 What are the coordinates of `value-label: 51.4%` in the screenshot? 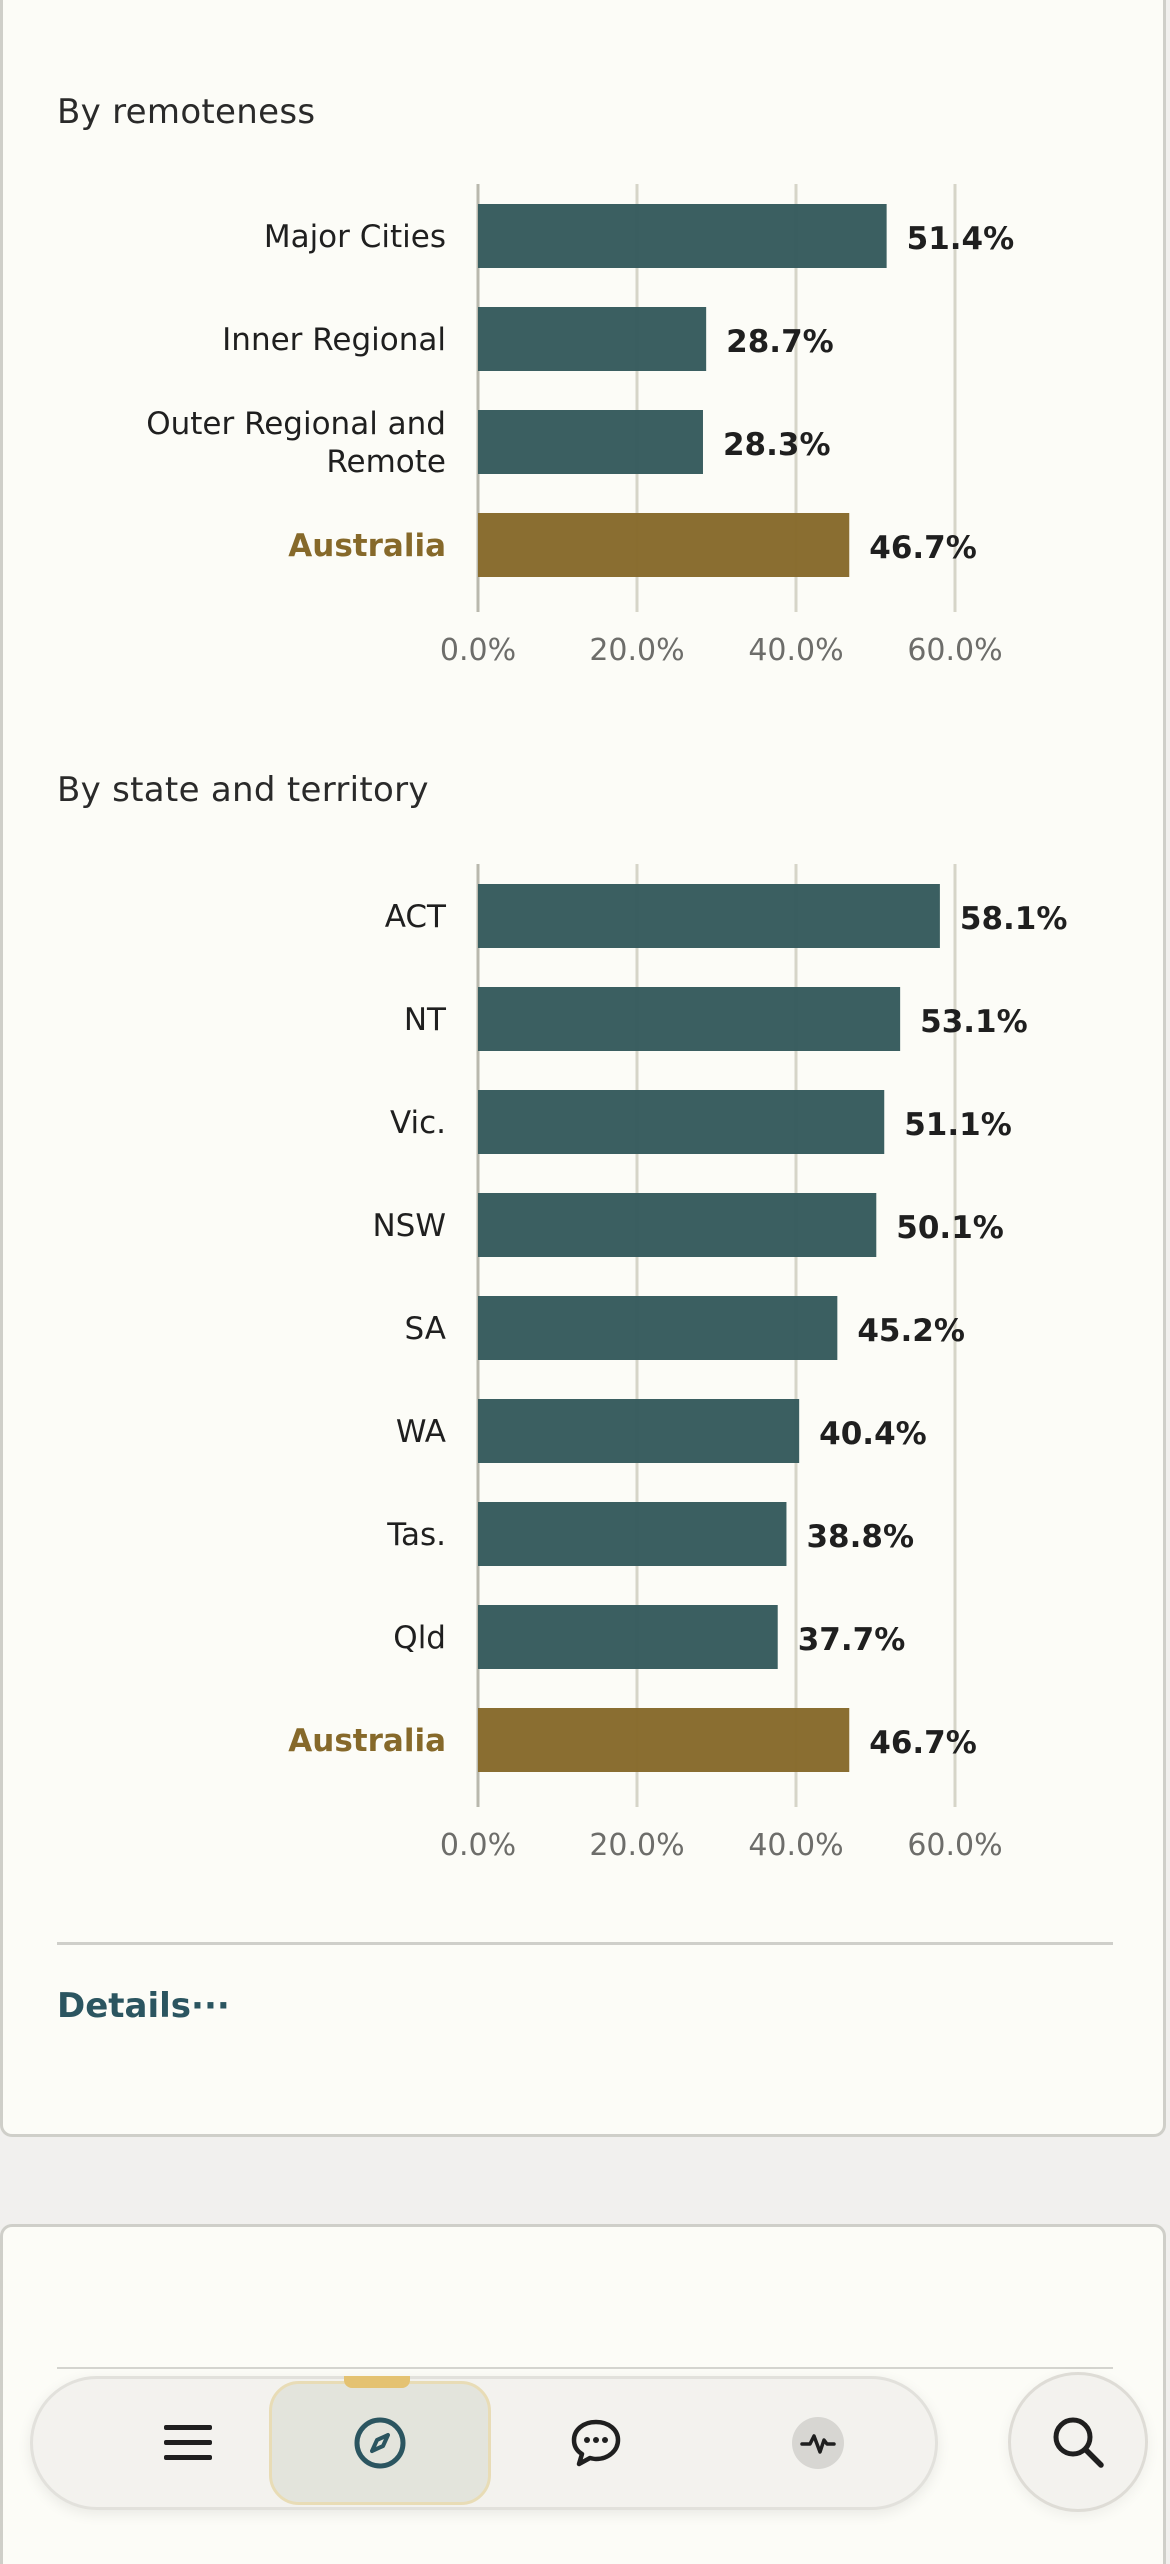 It's located at (961, 239).